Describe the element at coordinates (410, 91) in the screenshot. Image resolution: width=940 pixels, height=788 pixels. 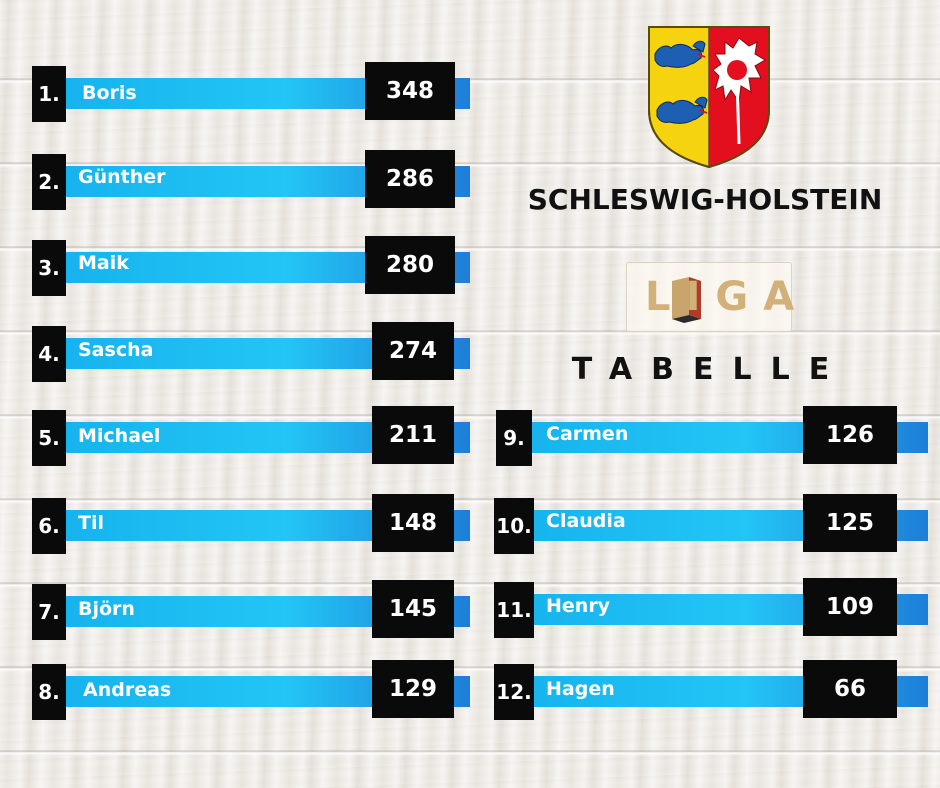
I see `player-score: 348` at that location.